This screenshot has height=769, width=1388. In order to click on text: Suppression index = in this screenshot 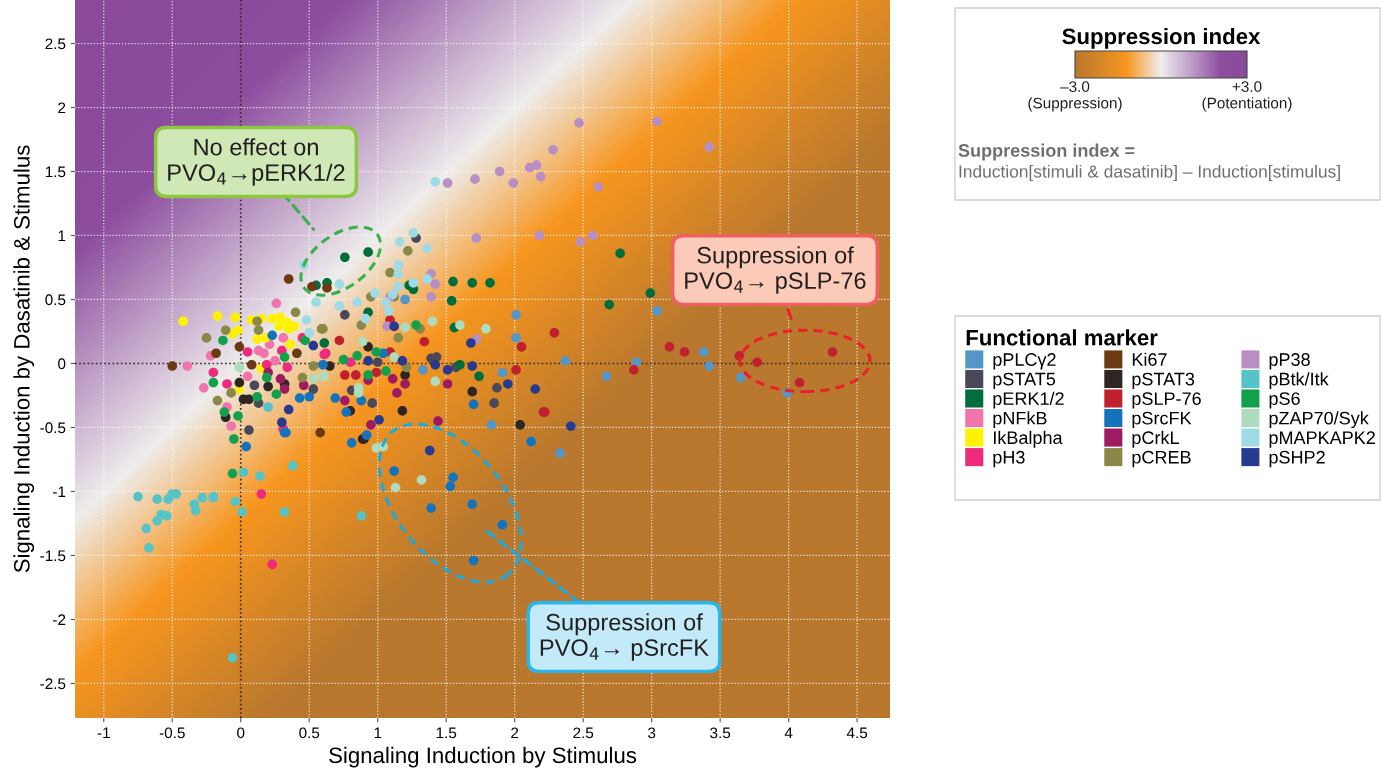, I will do `click(1046, 152)`.